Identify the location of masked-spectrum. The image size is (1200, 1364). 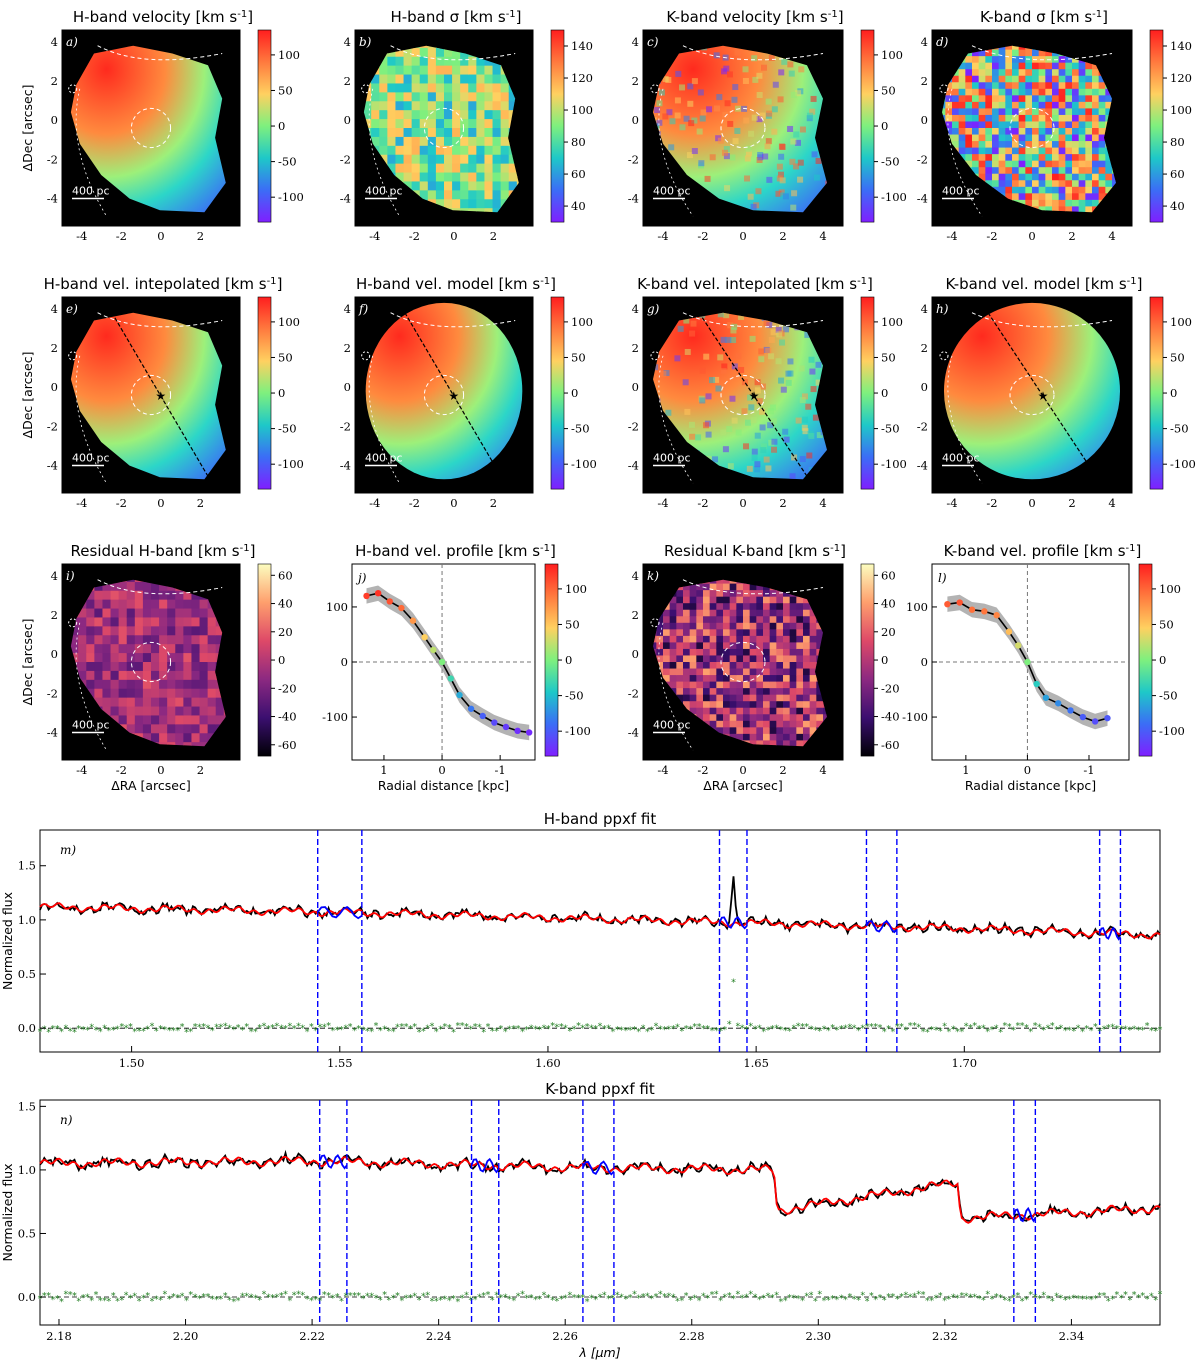
(1024, 1214).